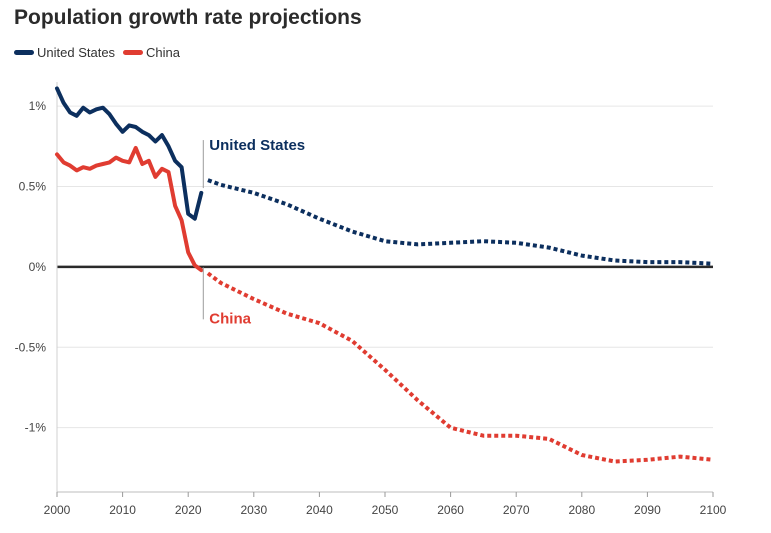 The image size is (771, 533). What do you see at coordinates (24, 52) in the screenshot?
I see `legend-swatch-us` at bounding box center [24, 52].